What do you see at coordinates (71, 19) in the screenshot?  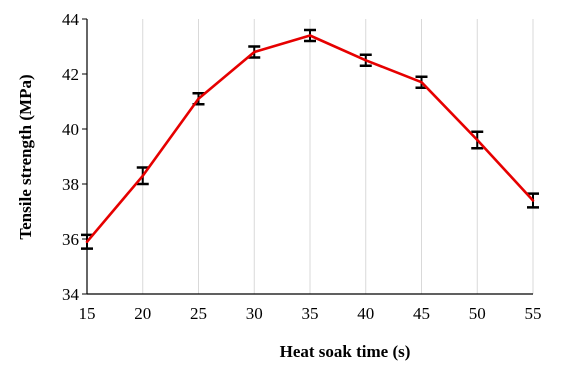 I see `y-tick-label-44: 44` at bounding box center [71, 19].